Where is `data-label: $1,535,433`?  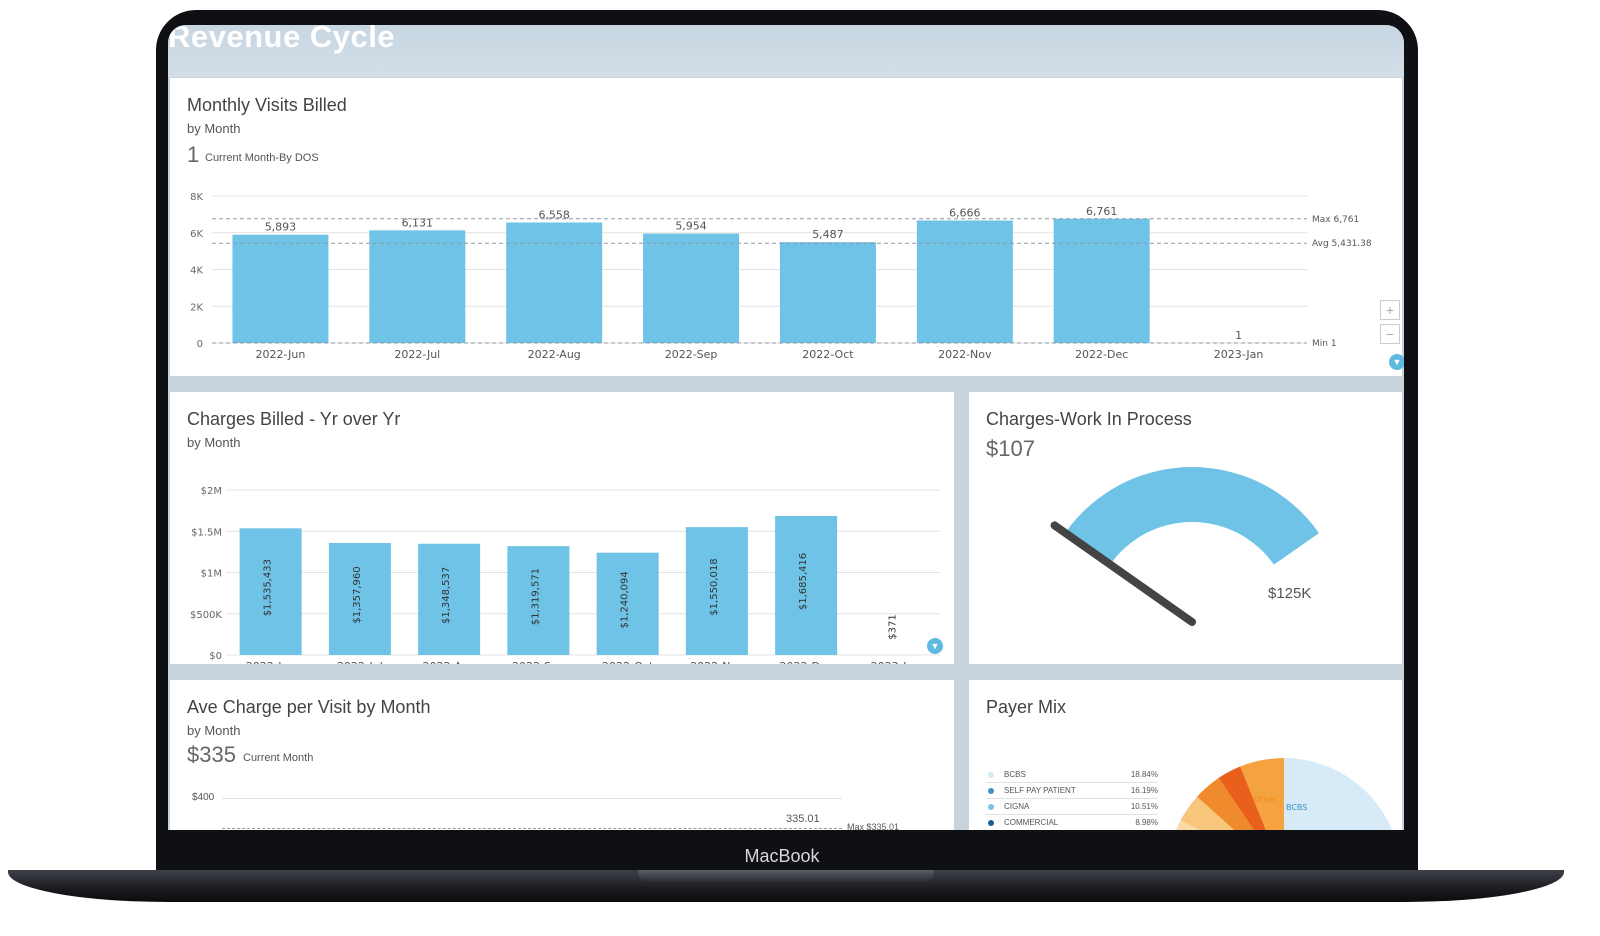 data-label: $1,535,433 is located at coordinates (268, 587).